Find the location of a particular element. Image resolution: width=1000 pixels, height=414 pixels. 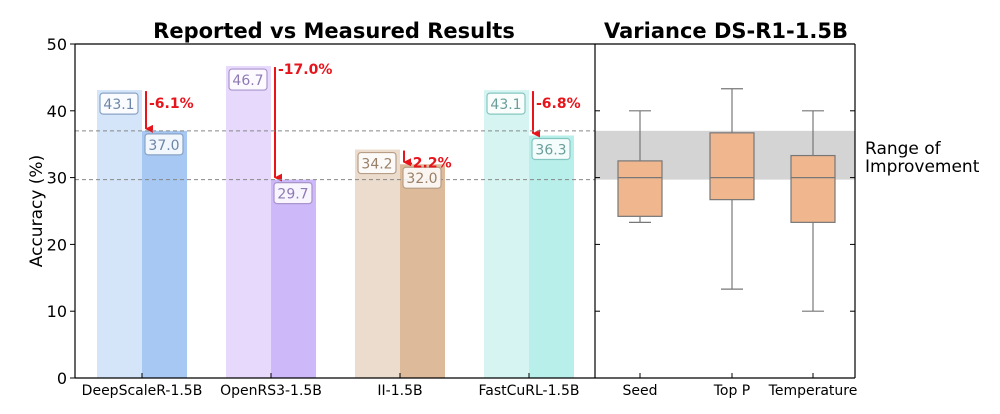

value-label-reported-3: 34.2 is located at coordinates (377, 163).